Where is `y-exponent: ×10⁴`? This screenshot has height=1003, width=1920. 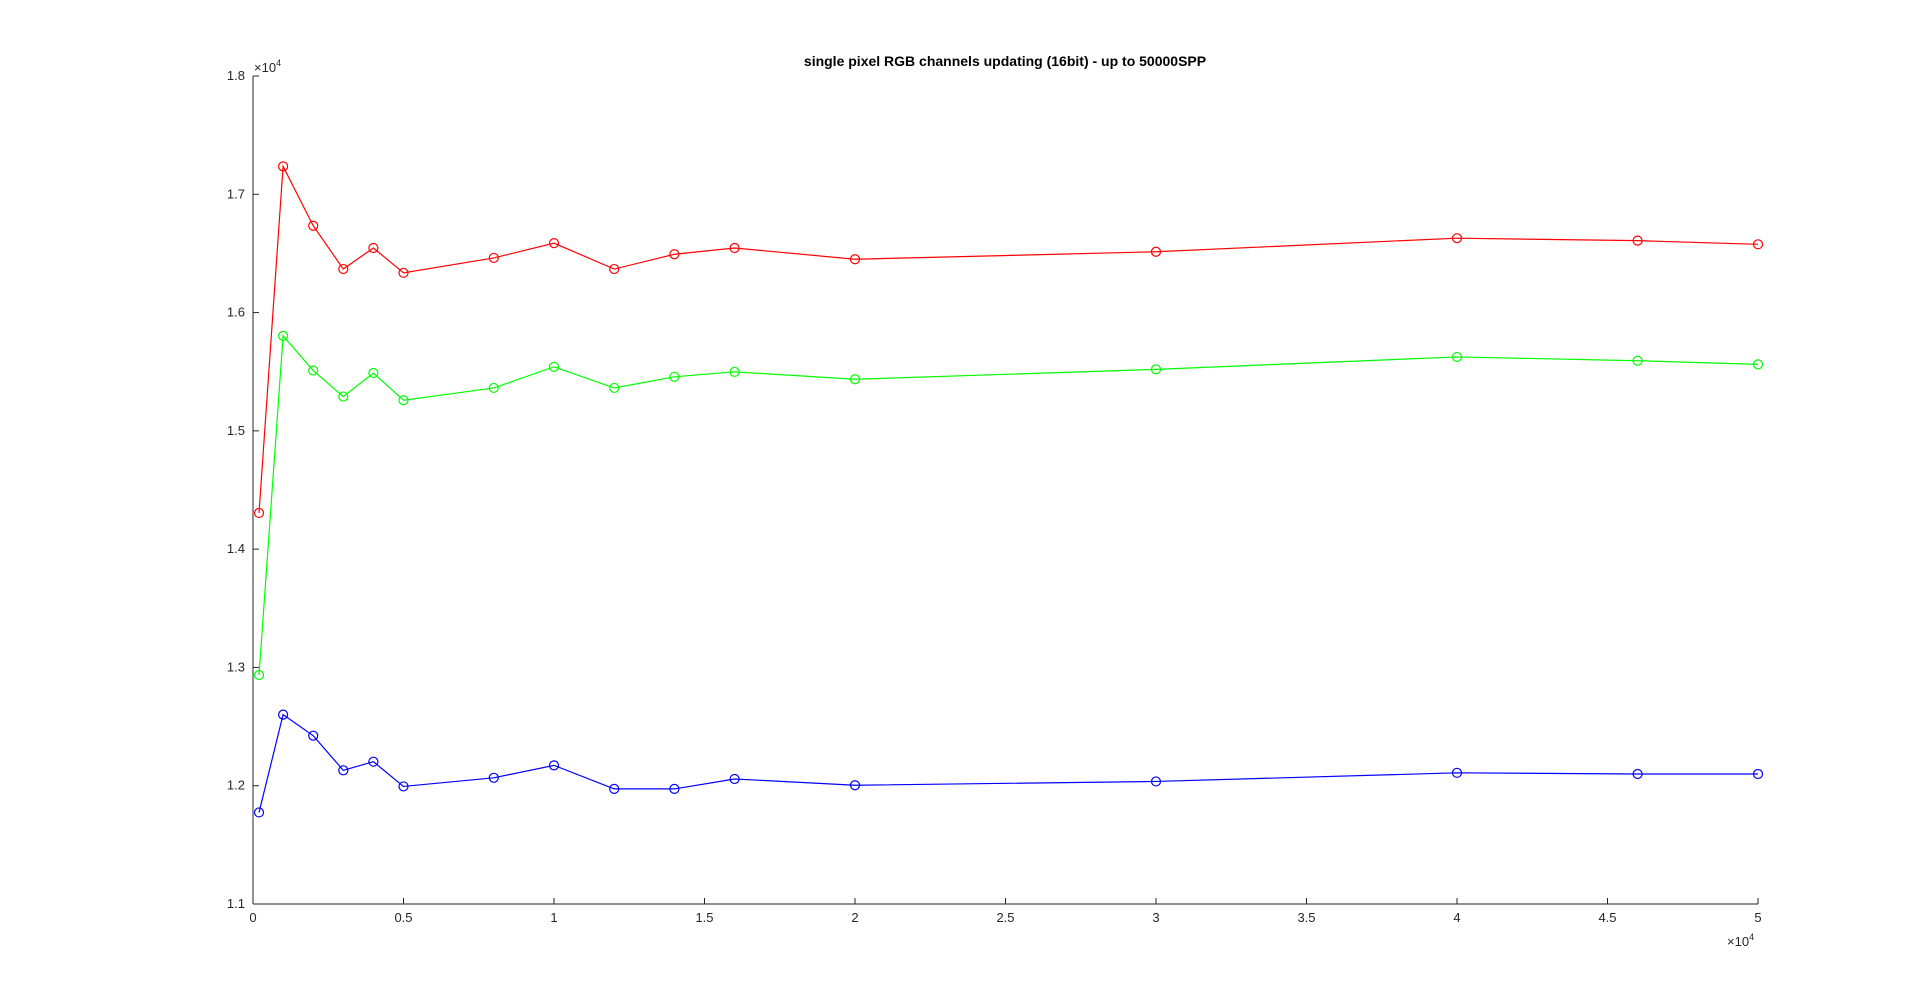
y-exponent: ×10⁴ is located at coordinates (267, 66).